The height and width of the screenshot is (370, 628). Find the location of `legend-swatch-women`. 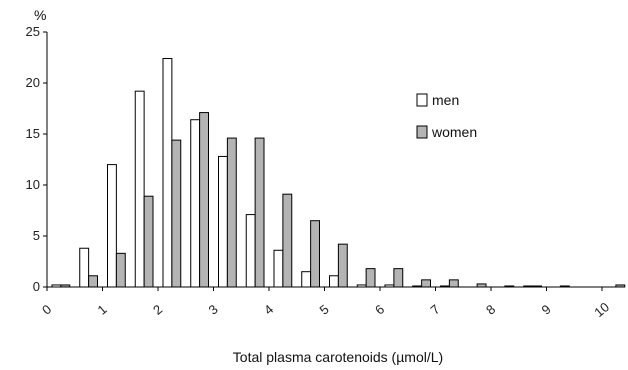

legend-swatch-women is located at coordinates (422, 132).